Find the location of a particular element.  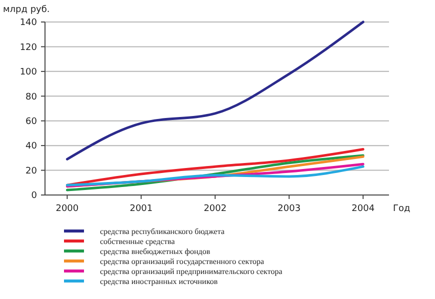

y-tick-label: 140 is located at coordinates (29, 23).